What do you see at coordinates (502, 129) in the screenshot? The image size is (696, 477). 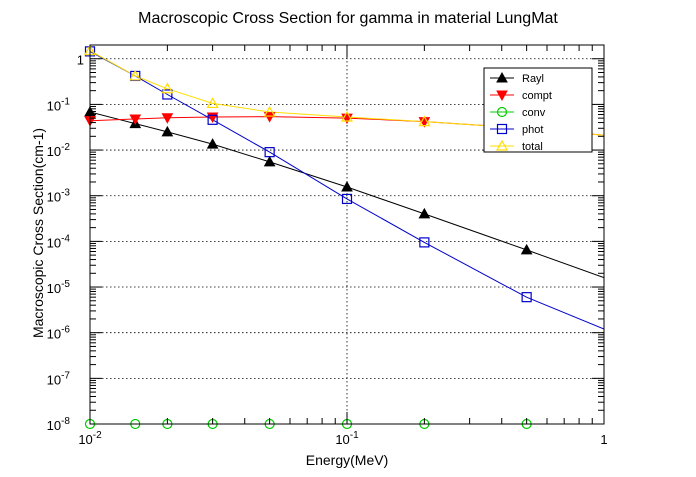 I see `legend-marker-phot` at bounding box center [502, 129].